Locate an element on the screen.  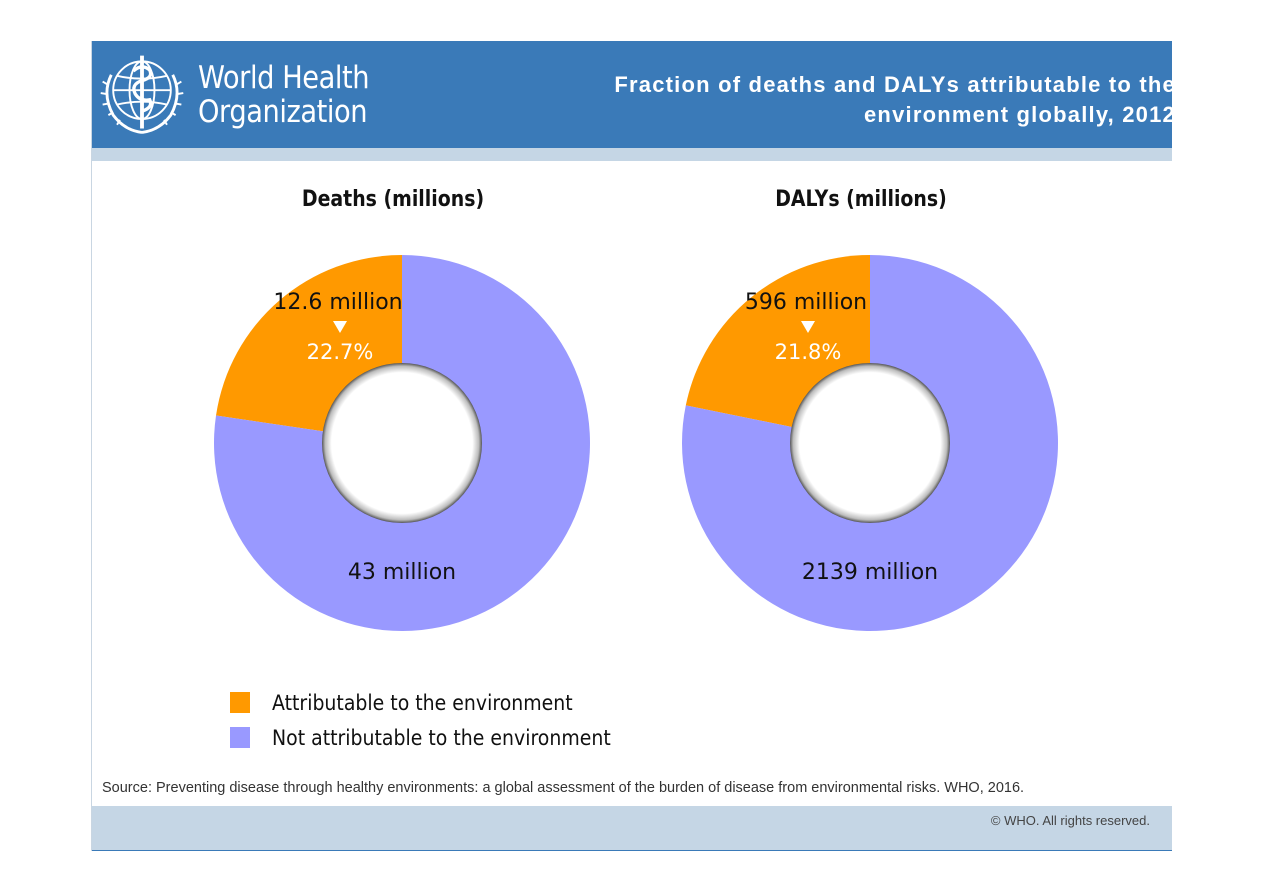
dalys-donut-hole is located at coordinates (870, 443).